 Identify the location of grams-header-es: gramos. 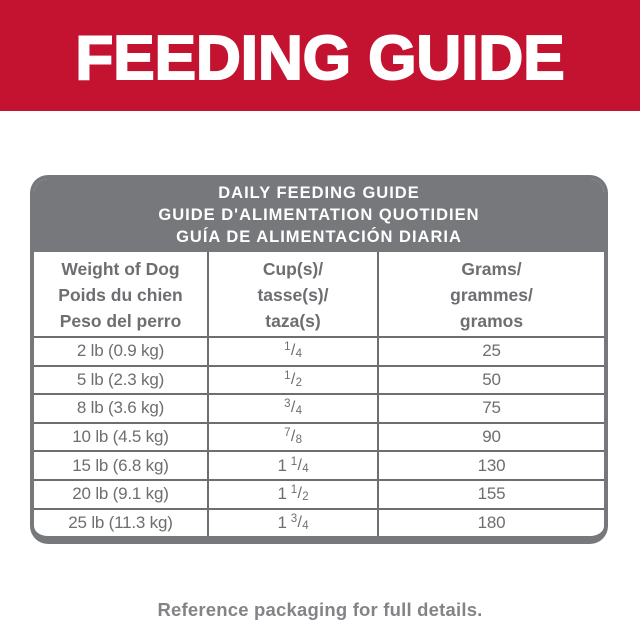
(491, 321).